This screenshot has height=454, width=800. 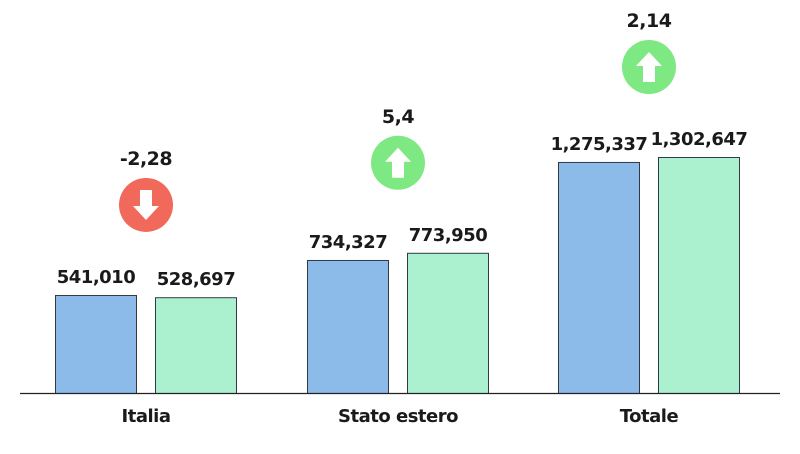 I want to click on arrow-down-icon, so click(x=146, y=204).